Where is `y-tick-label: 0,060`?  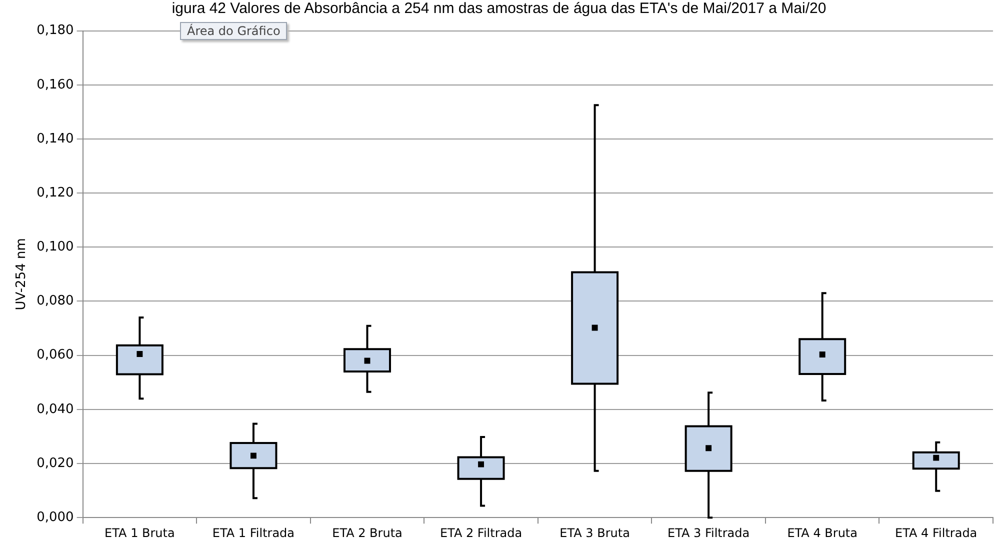
y-tick-label: 0,060 is located at coordinates (55, 355).